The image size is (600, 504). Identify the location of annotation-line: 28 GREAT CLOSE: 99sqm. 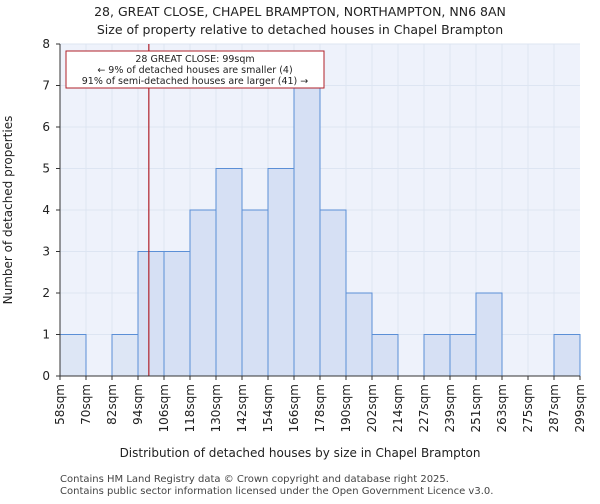
(194, 59).